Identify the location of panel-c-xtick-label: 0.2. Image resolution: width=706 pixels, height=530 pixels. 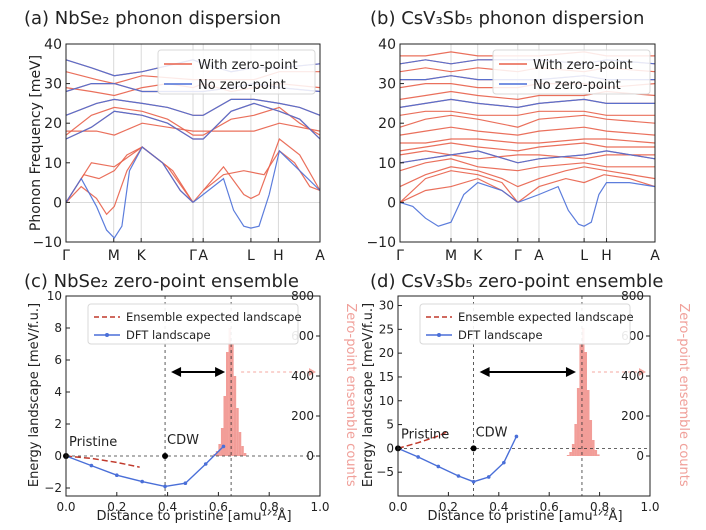
(116, 507).